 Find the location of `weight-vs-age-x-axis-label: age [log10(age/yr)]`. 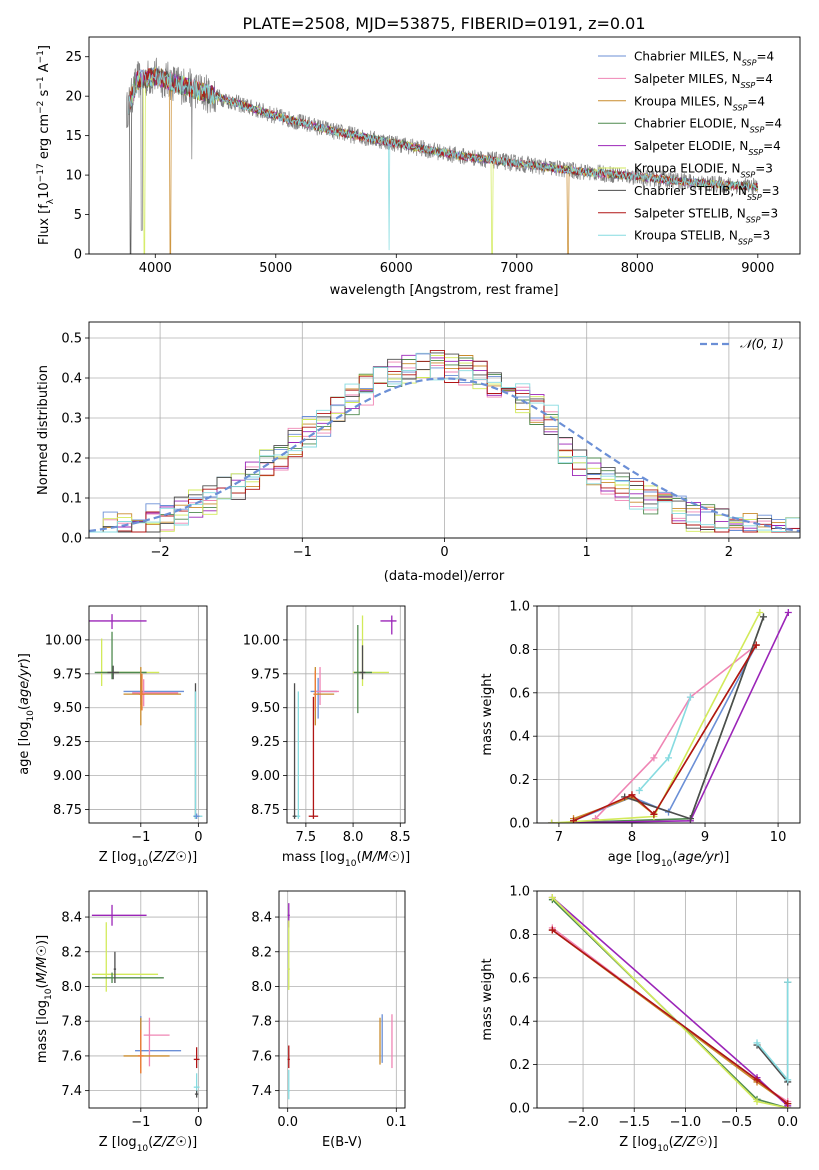

weight-vs-age-x-axis-label: age [log10(age/yr)] is located at coordinates (669, 859).